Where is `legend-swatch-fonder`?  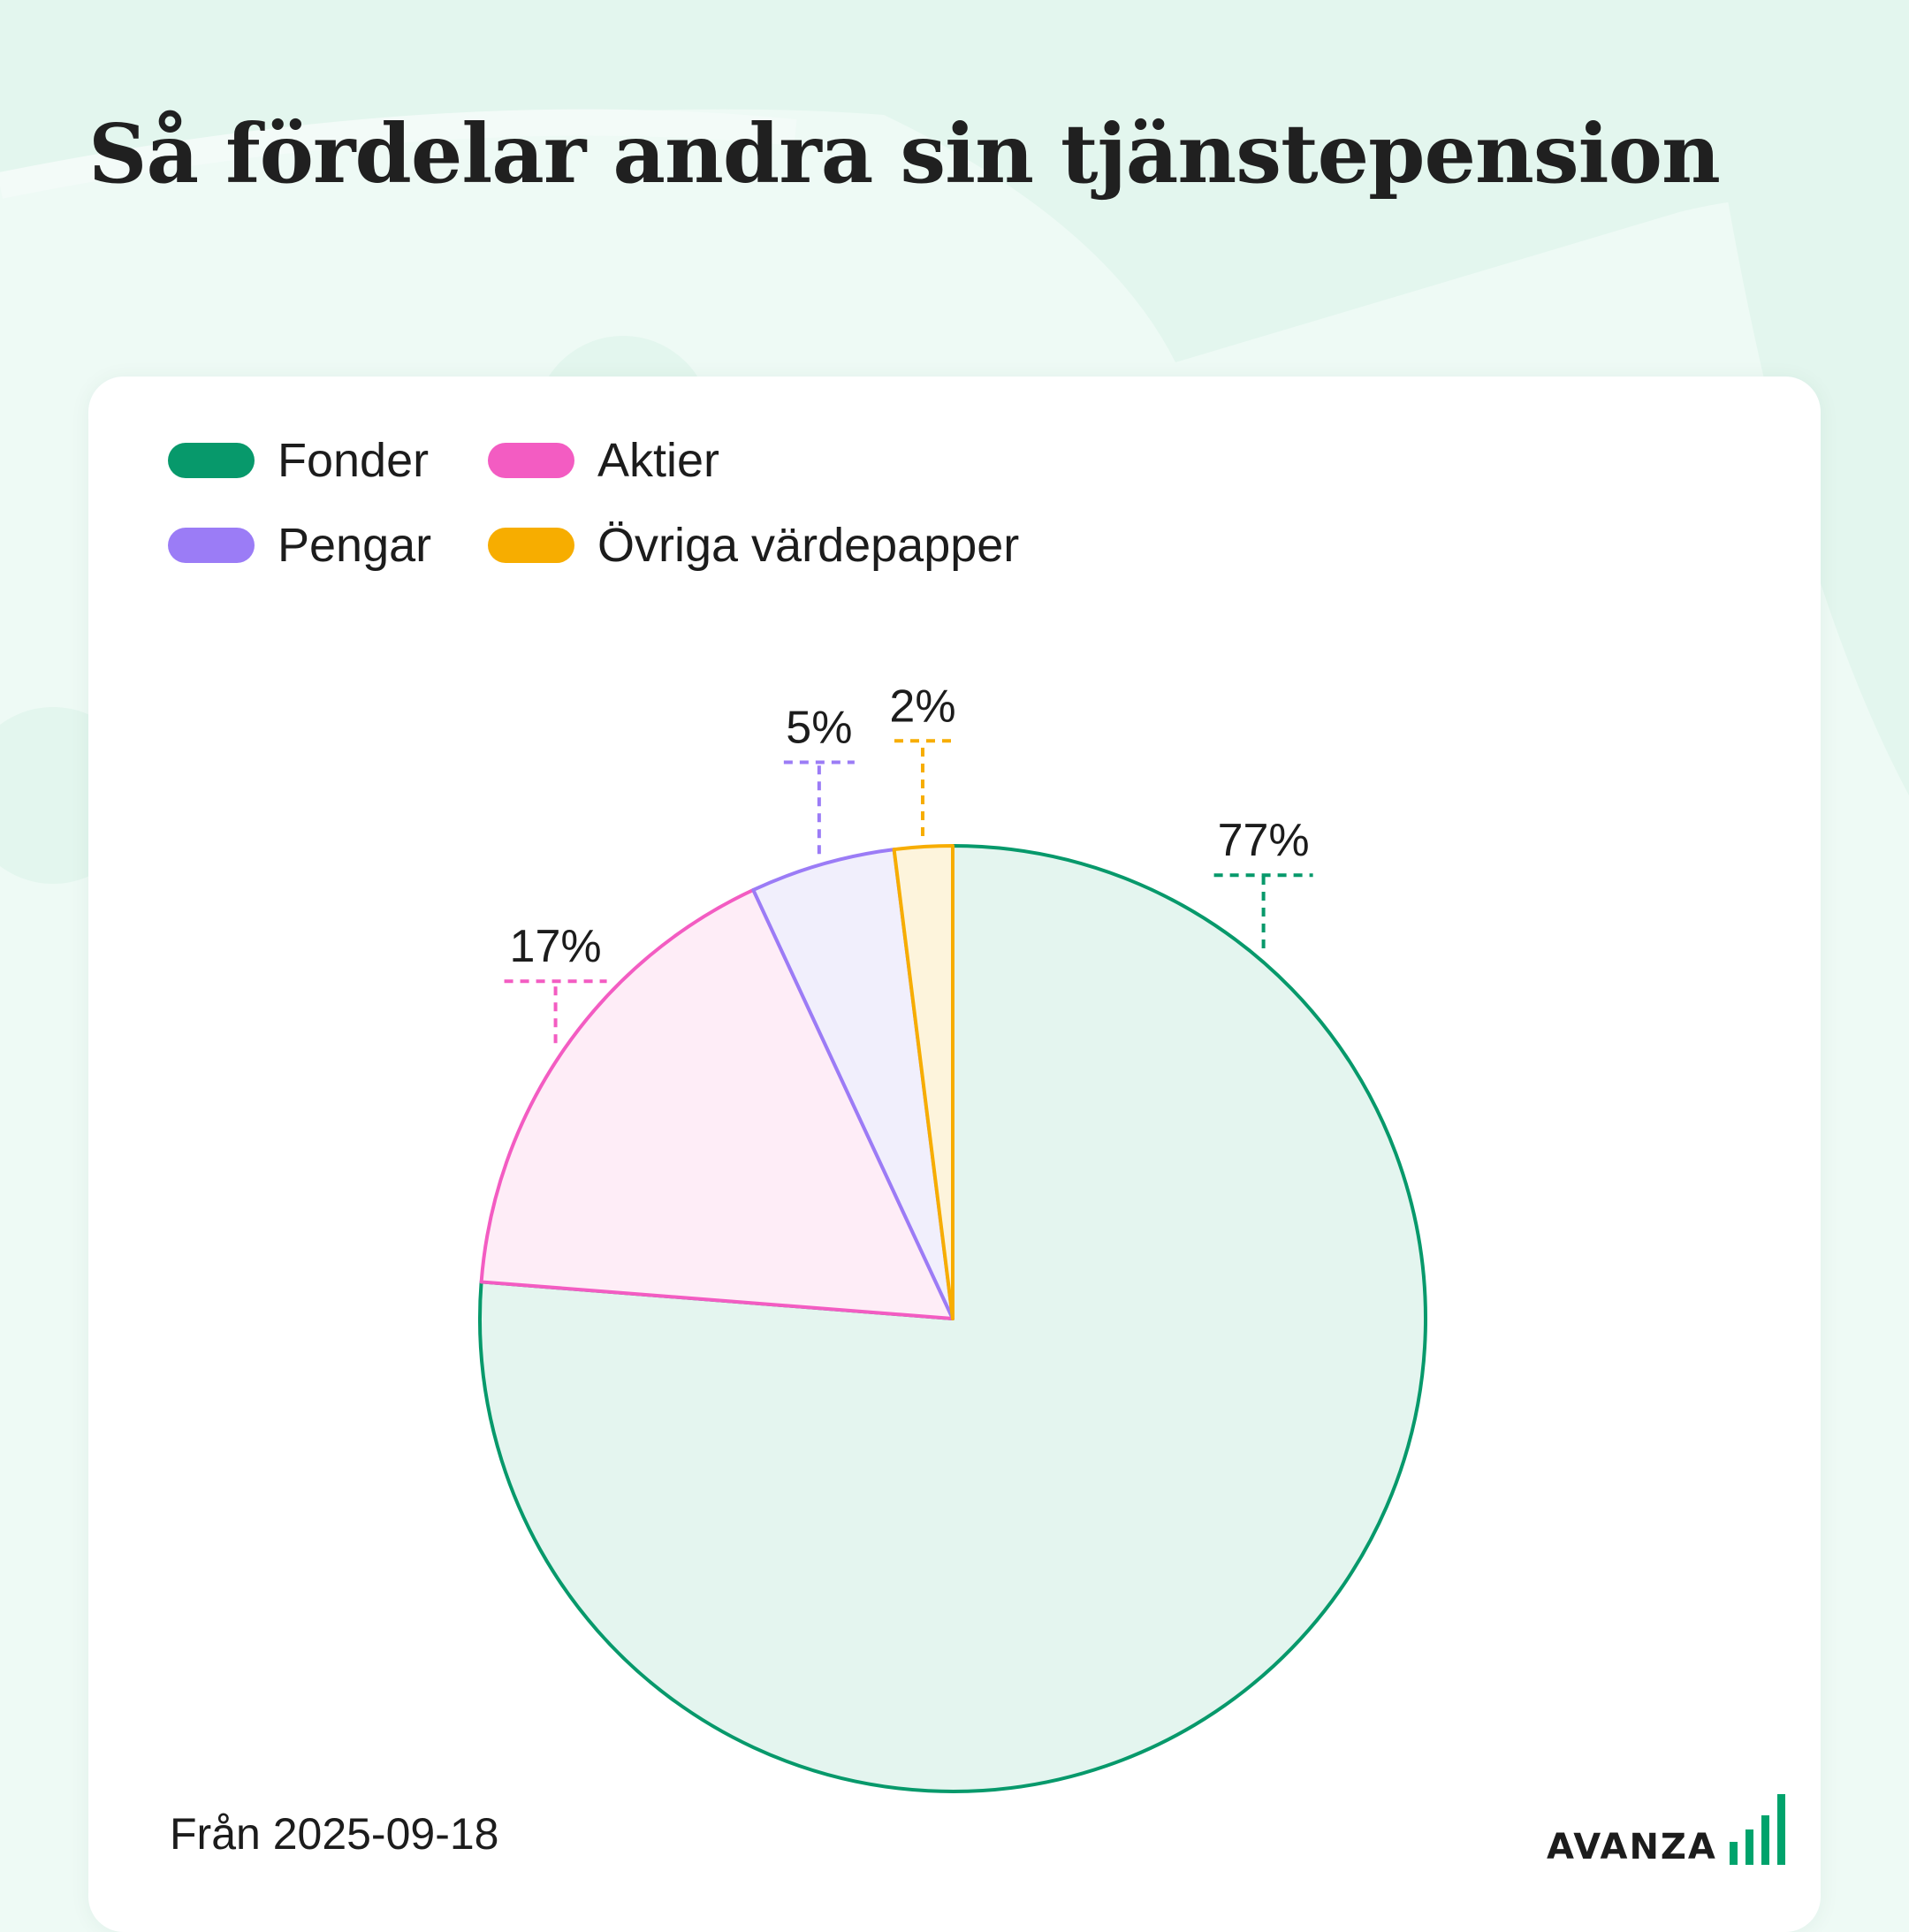 legend-swatch-fonder is located at coordinates (211, 460).